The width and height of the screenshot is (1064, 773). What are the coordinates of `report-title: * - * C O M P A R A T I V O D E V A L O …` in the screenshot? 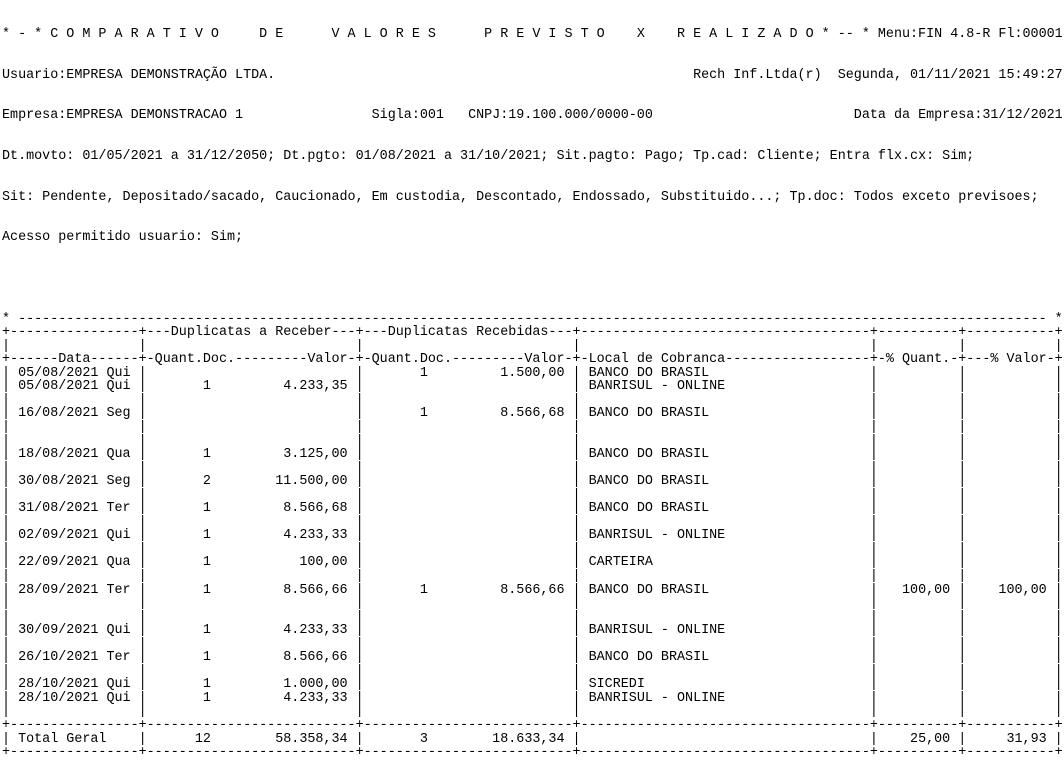 It's located at (436, 35).